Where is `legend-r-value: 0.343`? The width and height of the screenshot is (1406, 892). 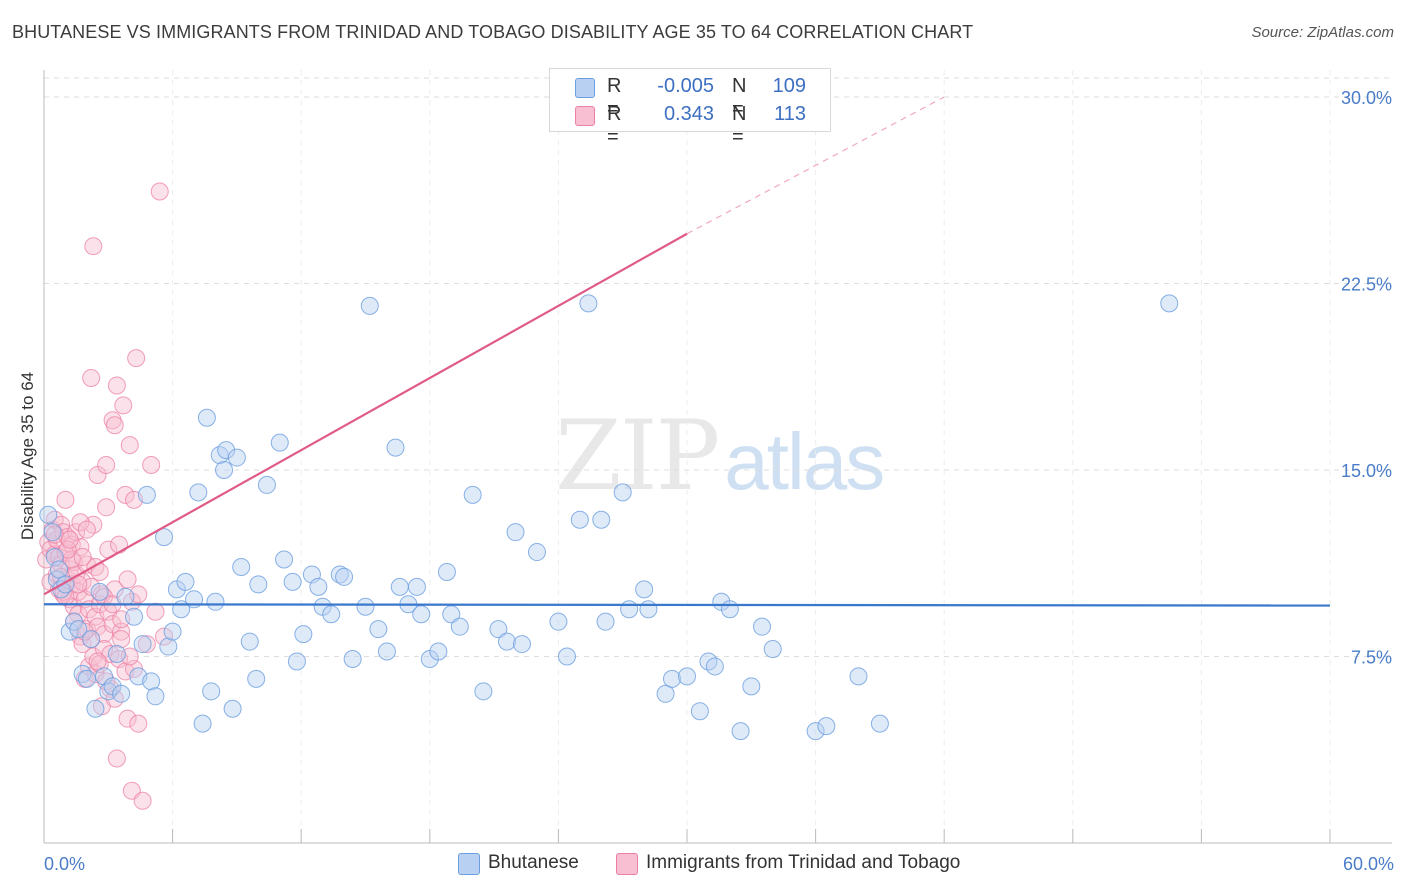
legend-r-value: 0.343 is located at coordinates (688, 114).